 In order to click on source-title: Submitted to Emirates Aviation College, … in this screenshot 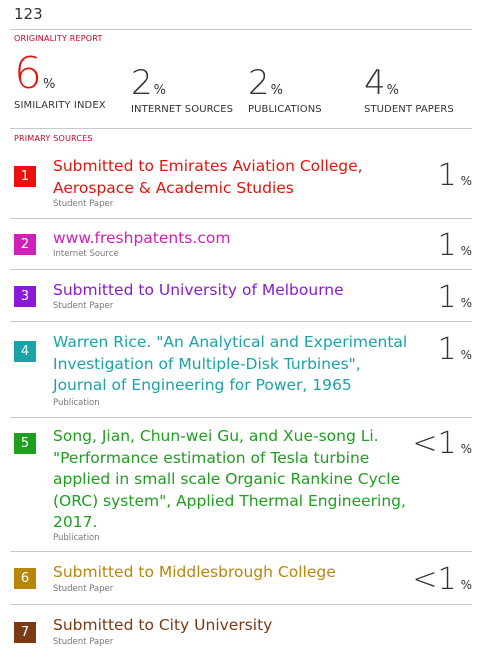, I will do `click(208, 177)`.